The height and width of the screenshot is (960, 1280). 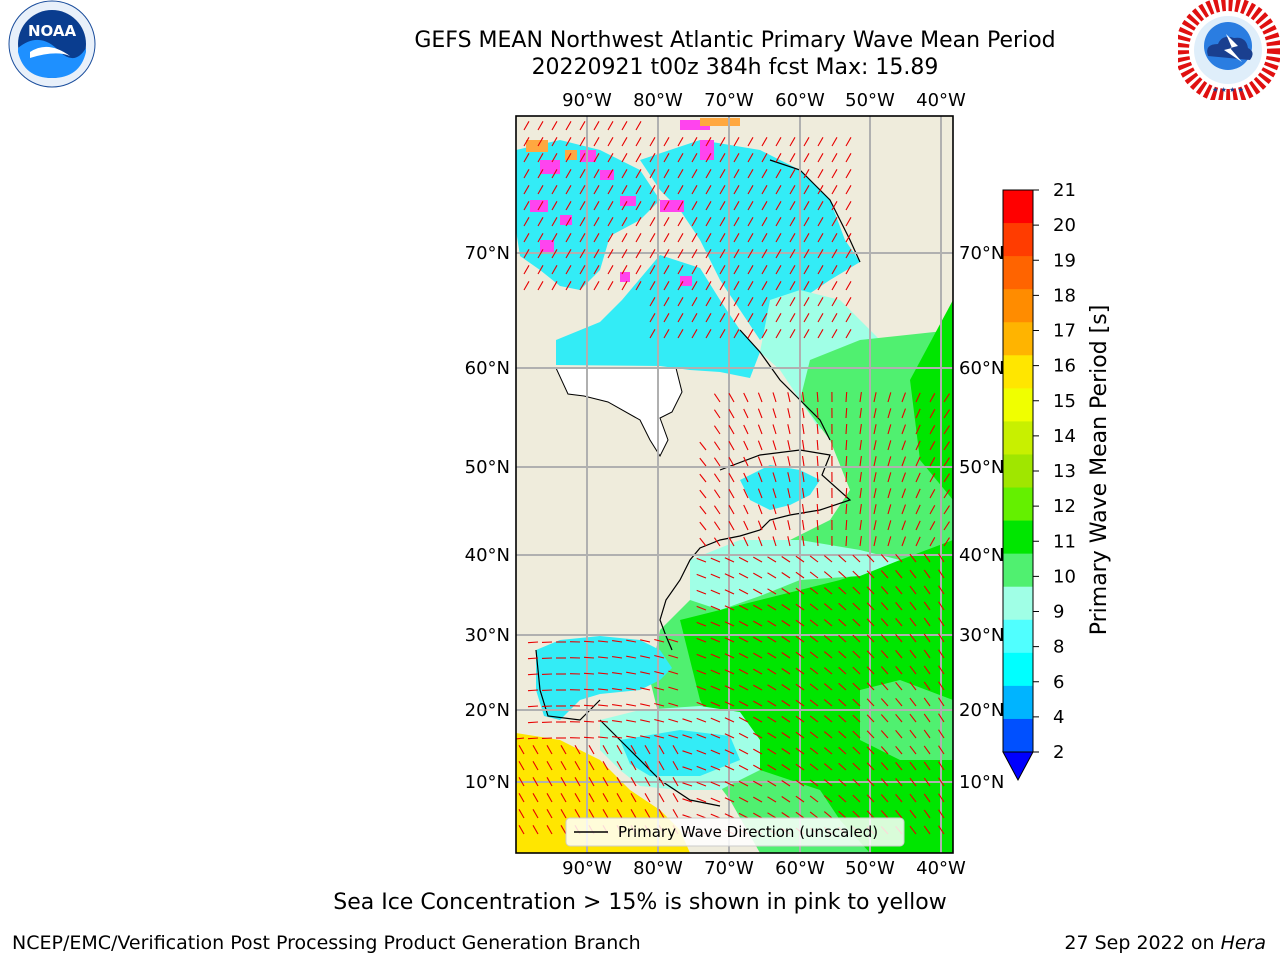 What do you see at coordinates (1064, 225) in the screenshot?
I see `colorbar-tick-label: 20` at bounding box center [1064, 225].